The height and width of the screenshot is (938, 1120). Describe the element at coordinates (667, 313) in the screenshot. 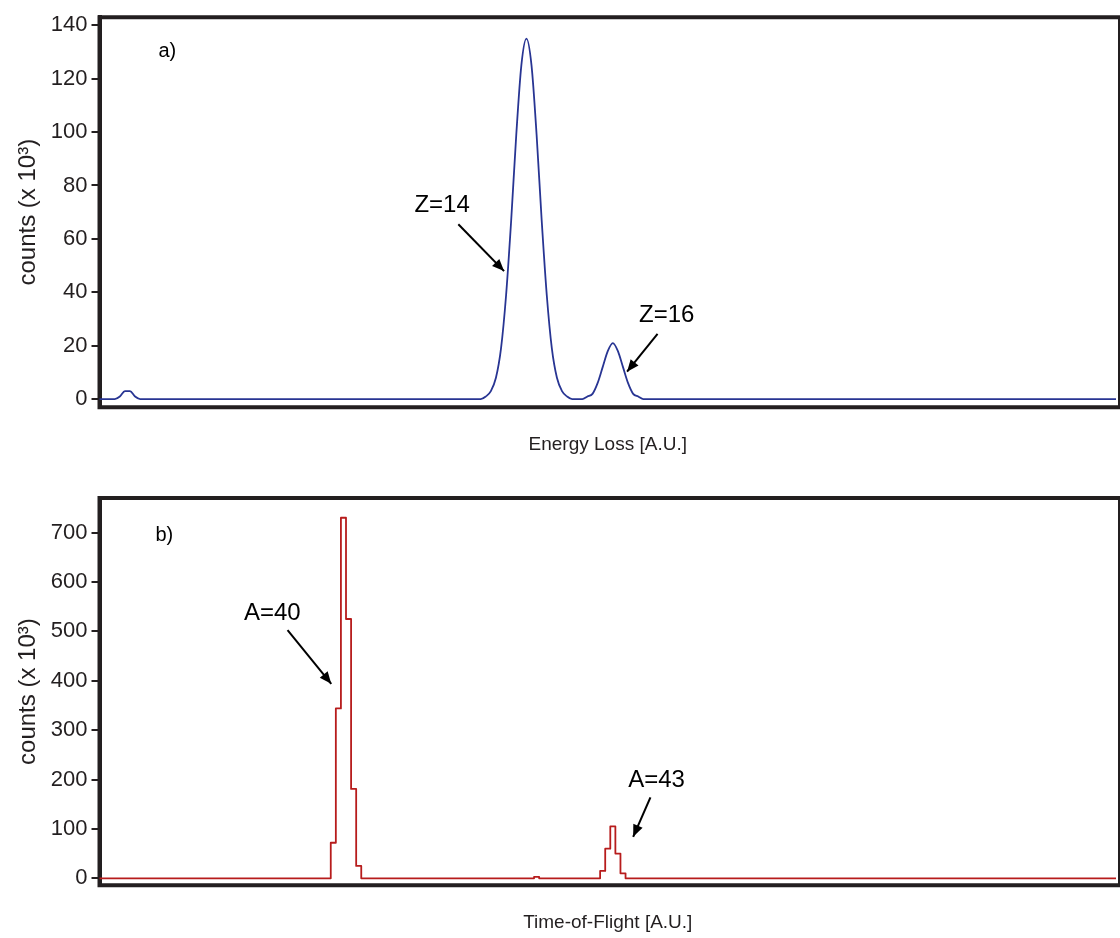

I see `annotation: Z=16` at that location.